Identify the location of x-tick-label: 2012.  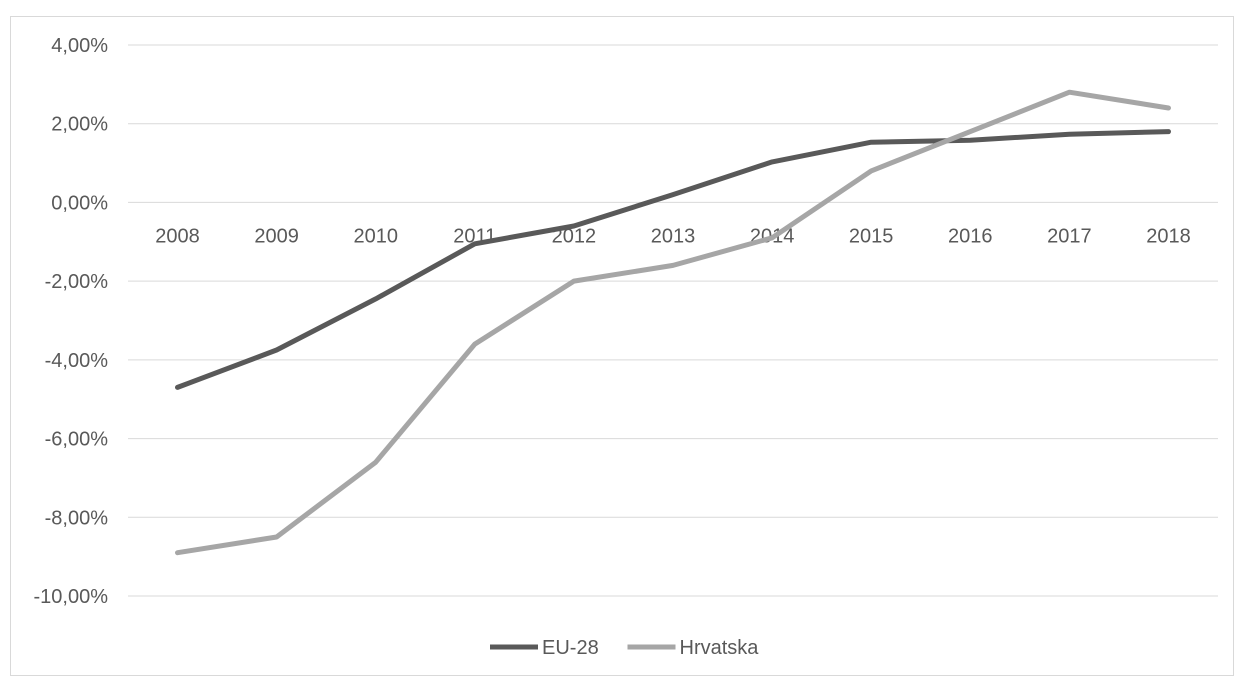
(574, 236).